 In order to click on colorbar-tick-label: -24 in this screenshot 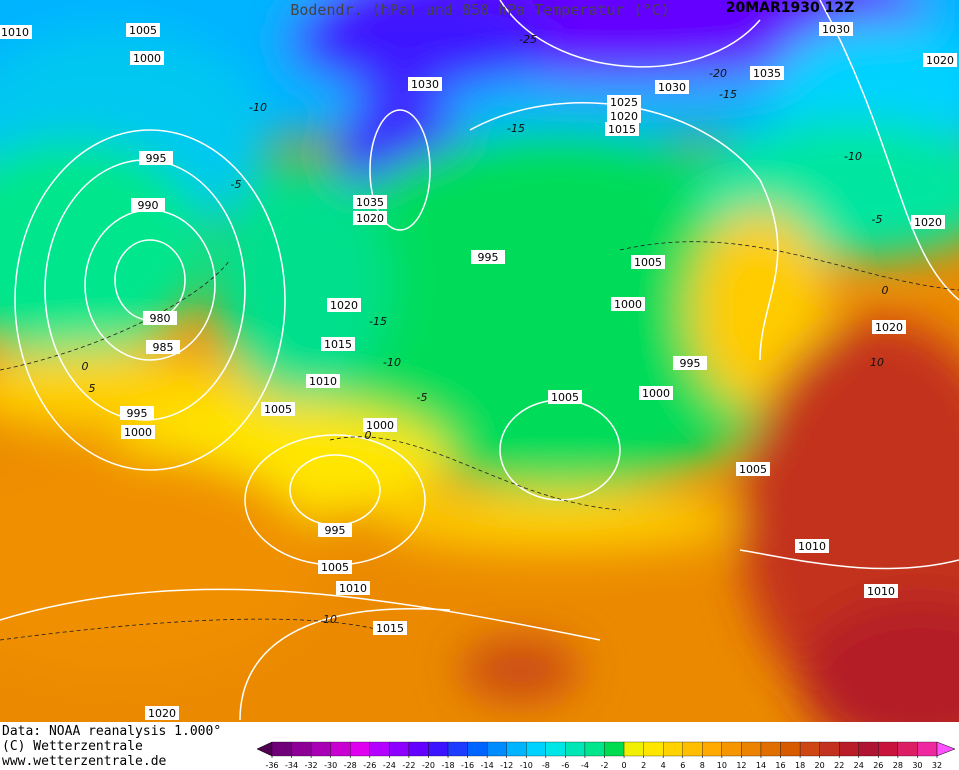, I will do `click(389, 765)`.